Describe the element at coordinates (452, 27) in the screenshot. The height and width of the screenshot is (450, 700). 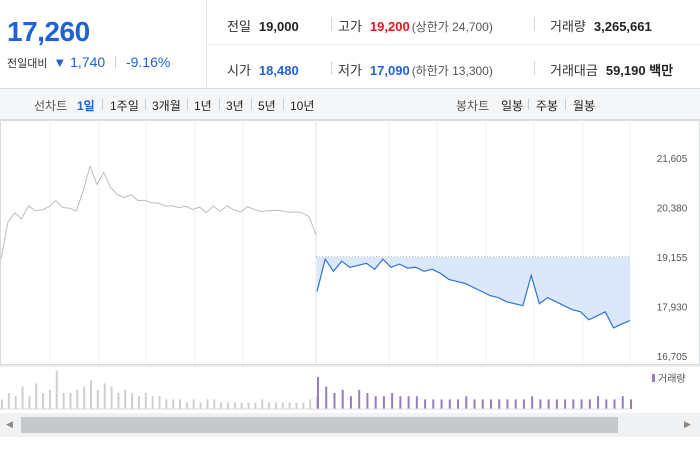
I see `stat-sub: (상한가 24,700)` at that location.